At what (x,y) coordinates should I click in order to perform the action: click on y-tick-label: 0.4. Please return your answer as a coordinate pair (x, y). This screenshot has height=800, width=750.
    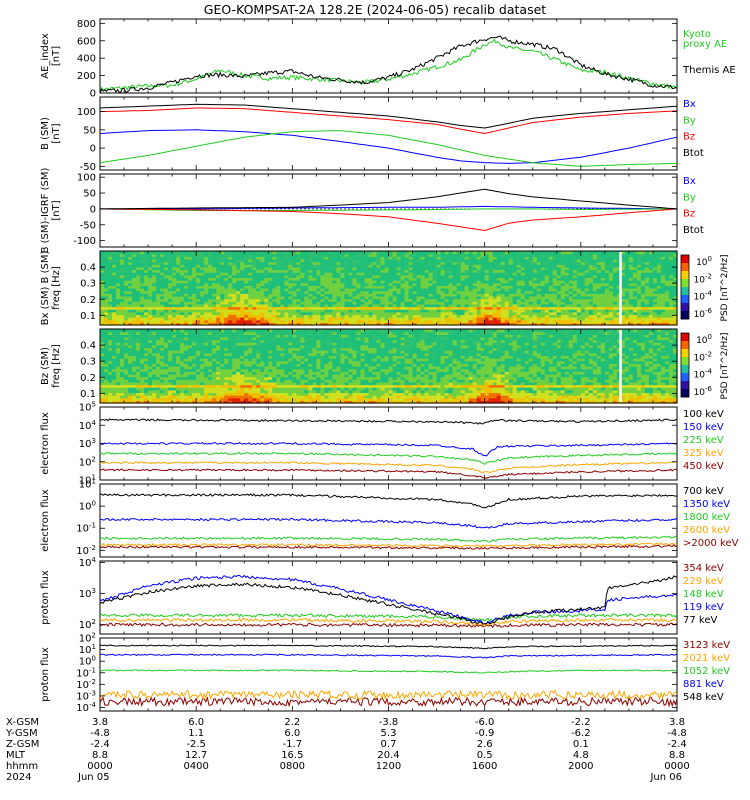
    Looking at the image, I should click on (88, 268).